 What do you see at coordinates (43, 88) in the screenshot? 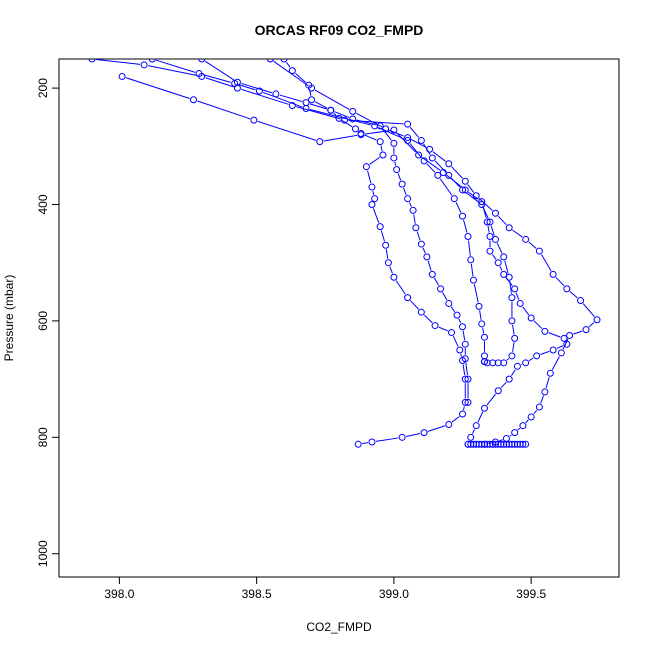
I see `y-tick-label: 200` at bounding box center [43, 88].